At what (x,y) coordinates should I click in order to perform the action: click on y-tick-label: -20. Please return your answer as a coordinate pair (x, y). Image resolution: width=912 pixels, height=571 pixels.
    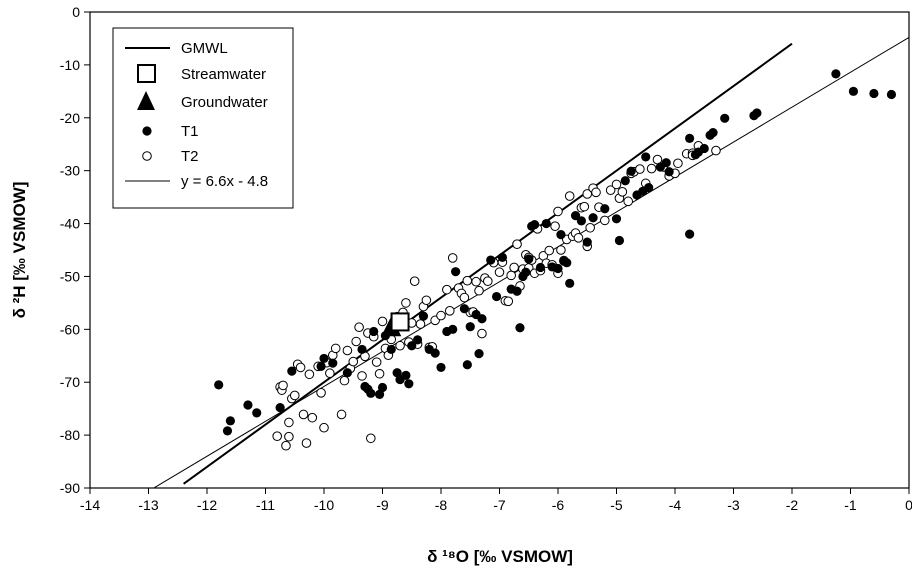
    Looking at the image, I should click on (70, 118).